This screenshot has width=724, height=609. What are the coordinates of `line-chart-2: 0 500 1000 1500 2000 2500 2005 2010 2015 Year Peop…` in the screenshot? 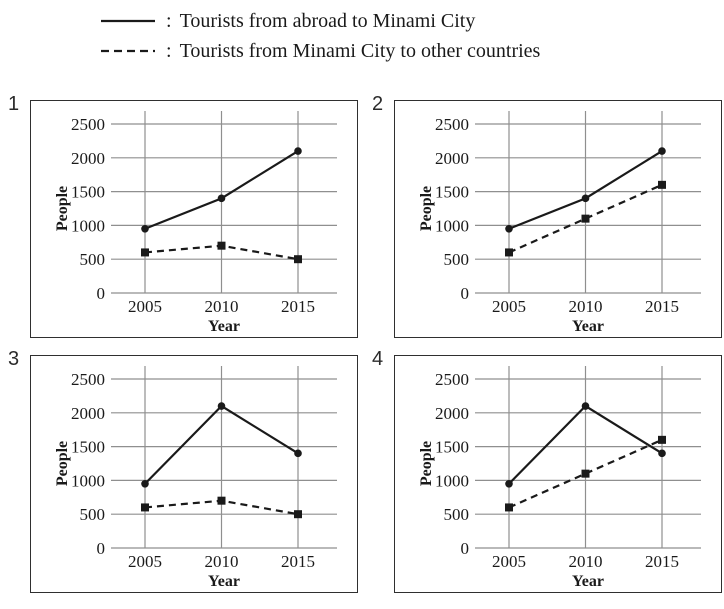 It's located at (559, 223).